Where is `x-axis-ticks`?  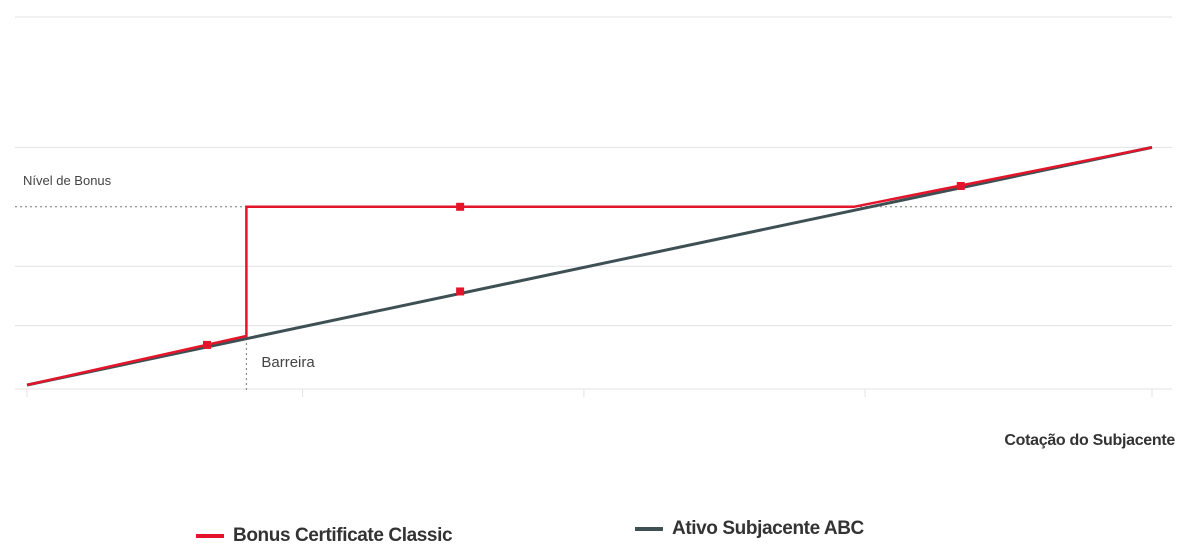 x-axis-ticks is located at coordinates (589, 393).